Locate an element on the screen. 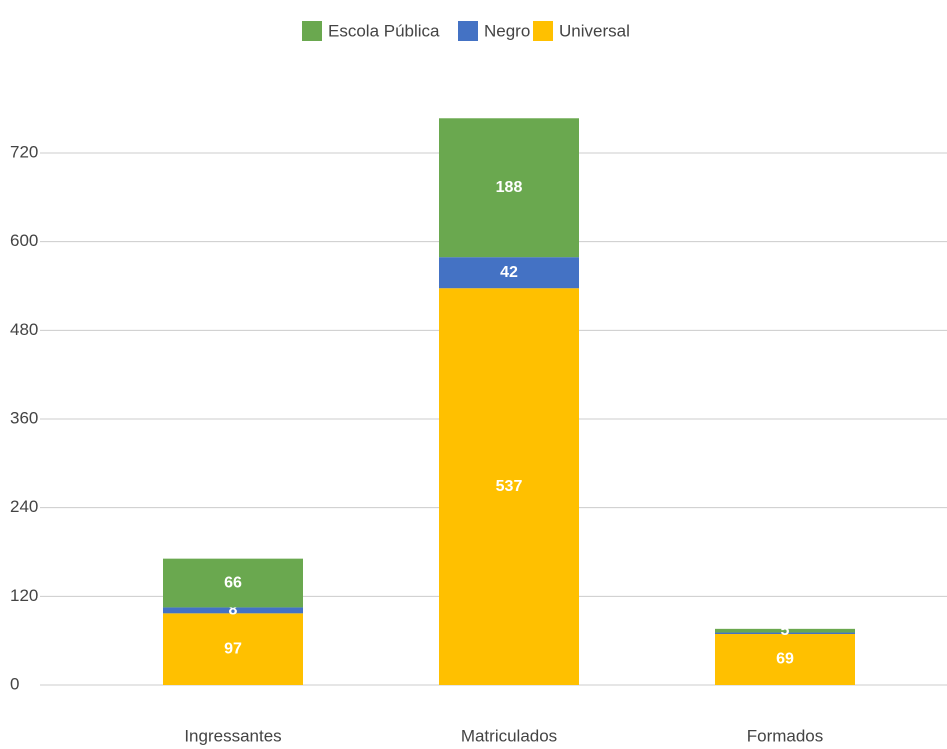  value-label: 537 is located at coordinates (509, 486).